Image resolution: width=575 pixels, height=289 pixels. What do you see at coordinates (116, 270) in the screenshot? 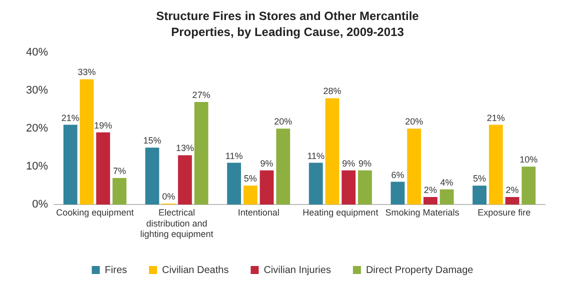
I see `legend-label: Fires` at bounding box center [116, 270].